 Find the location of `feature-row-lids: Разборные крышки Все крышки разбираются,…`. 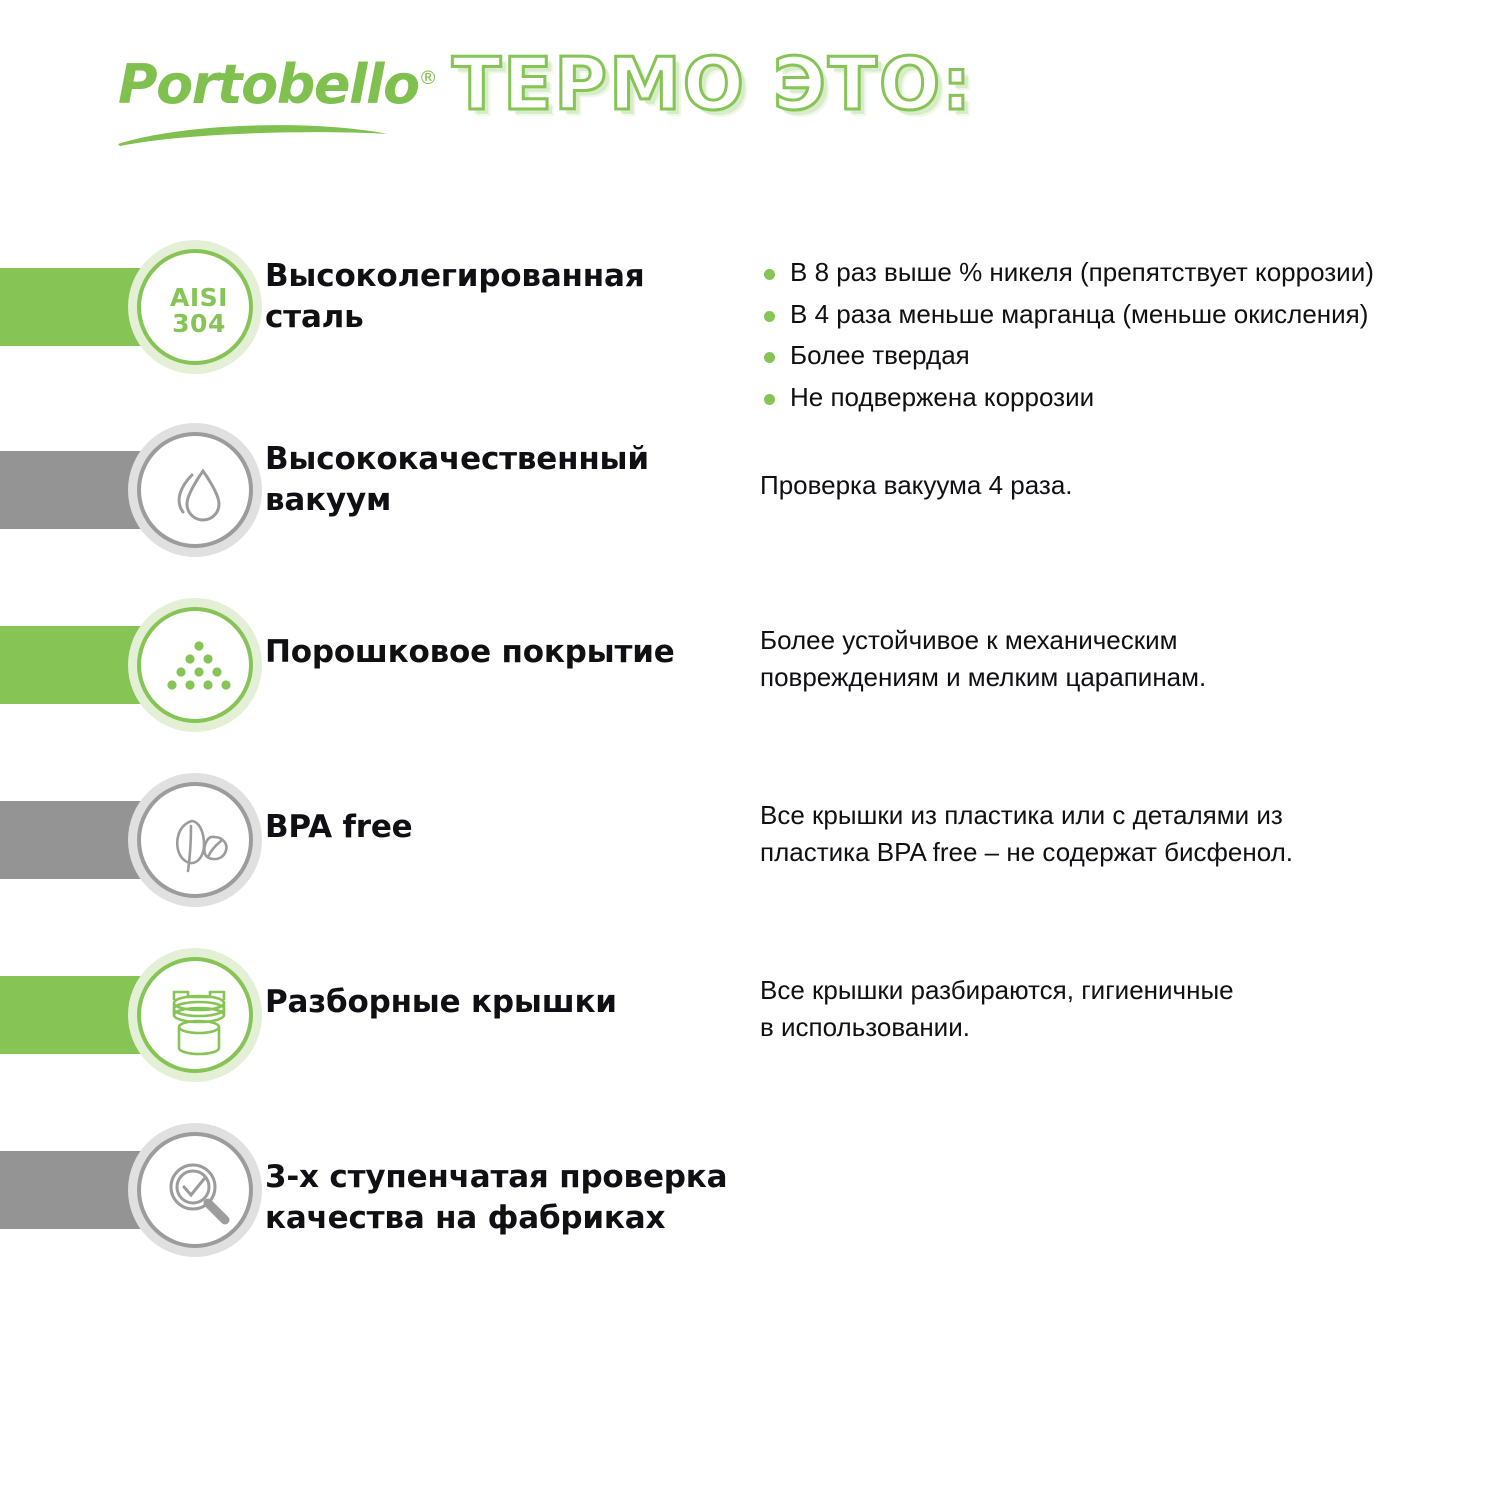

feature-row-lids: Разборные крышки Все крышки разбираются,… is located at coordinates (750, 1015).